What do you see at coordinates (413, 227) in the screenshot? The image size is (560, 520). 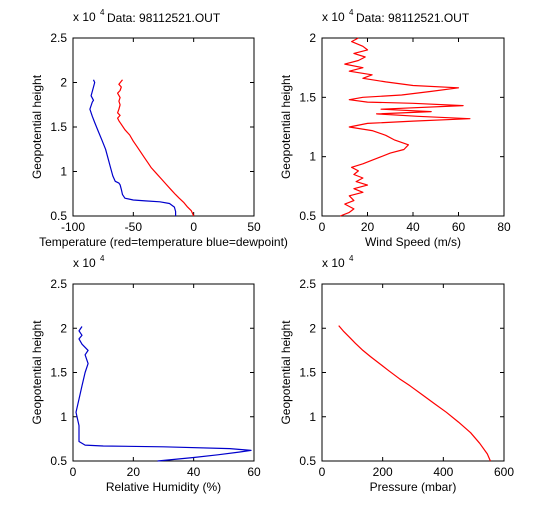 I see `plot2-xtick-label: 40` at bounding box center [413, 227].